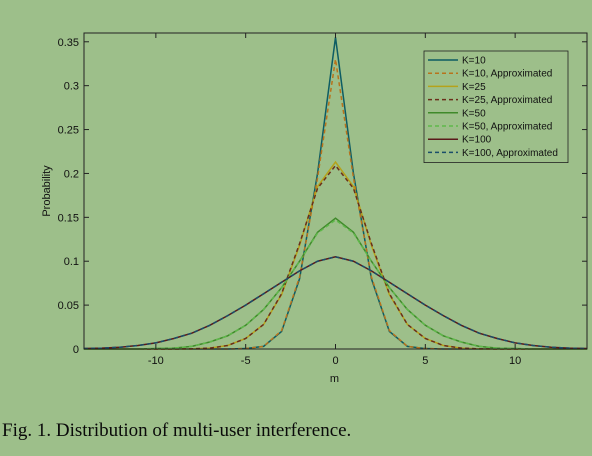 The width and height of the screenshot is (592, 456). Describe the element at coordinates (47, 191) in the screenshot. I see `y-axis-label: Probability` at that location.